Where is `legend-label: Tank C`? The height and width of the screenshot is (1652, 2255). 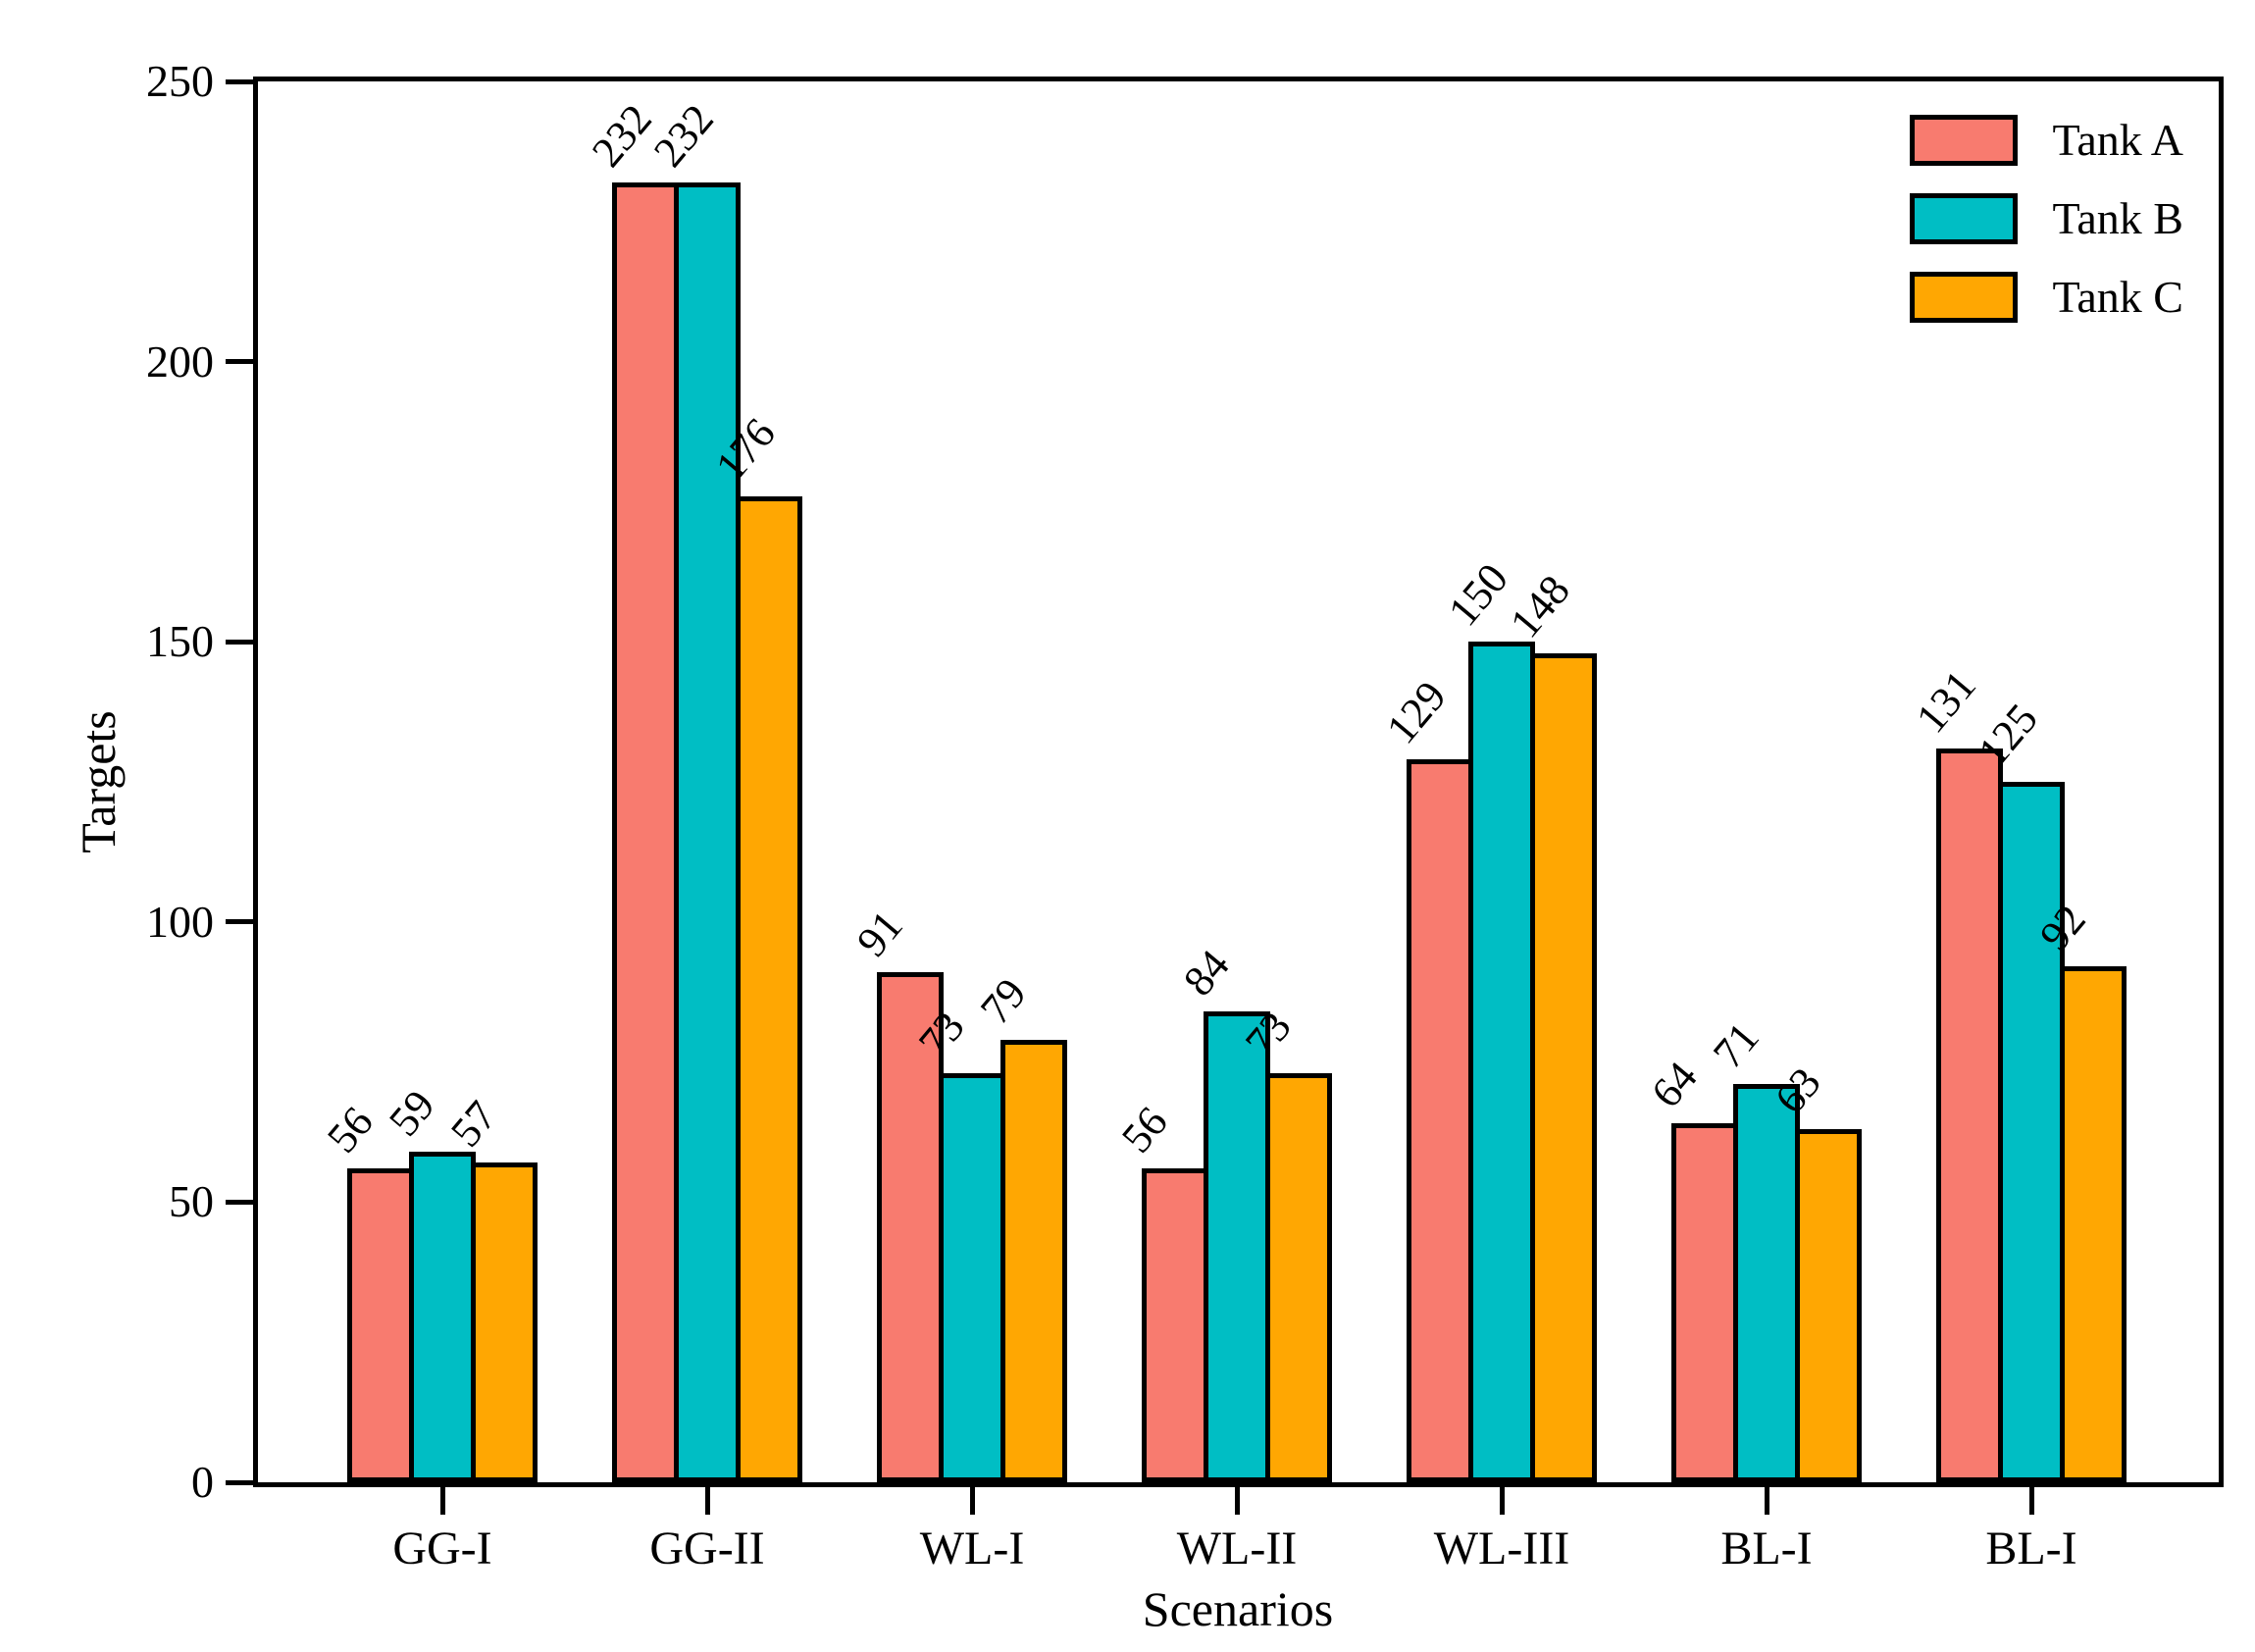
legend-label: Tank C is located at coordinates (2118, 297).